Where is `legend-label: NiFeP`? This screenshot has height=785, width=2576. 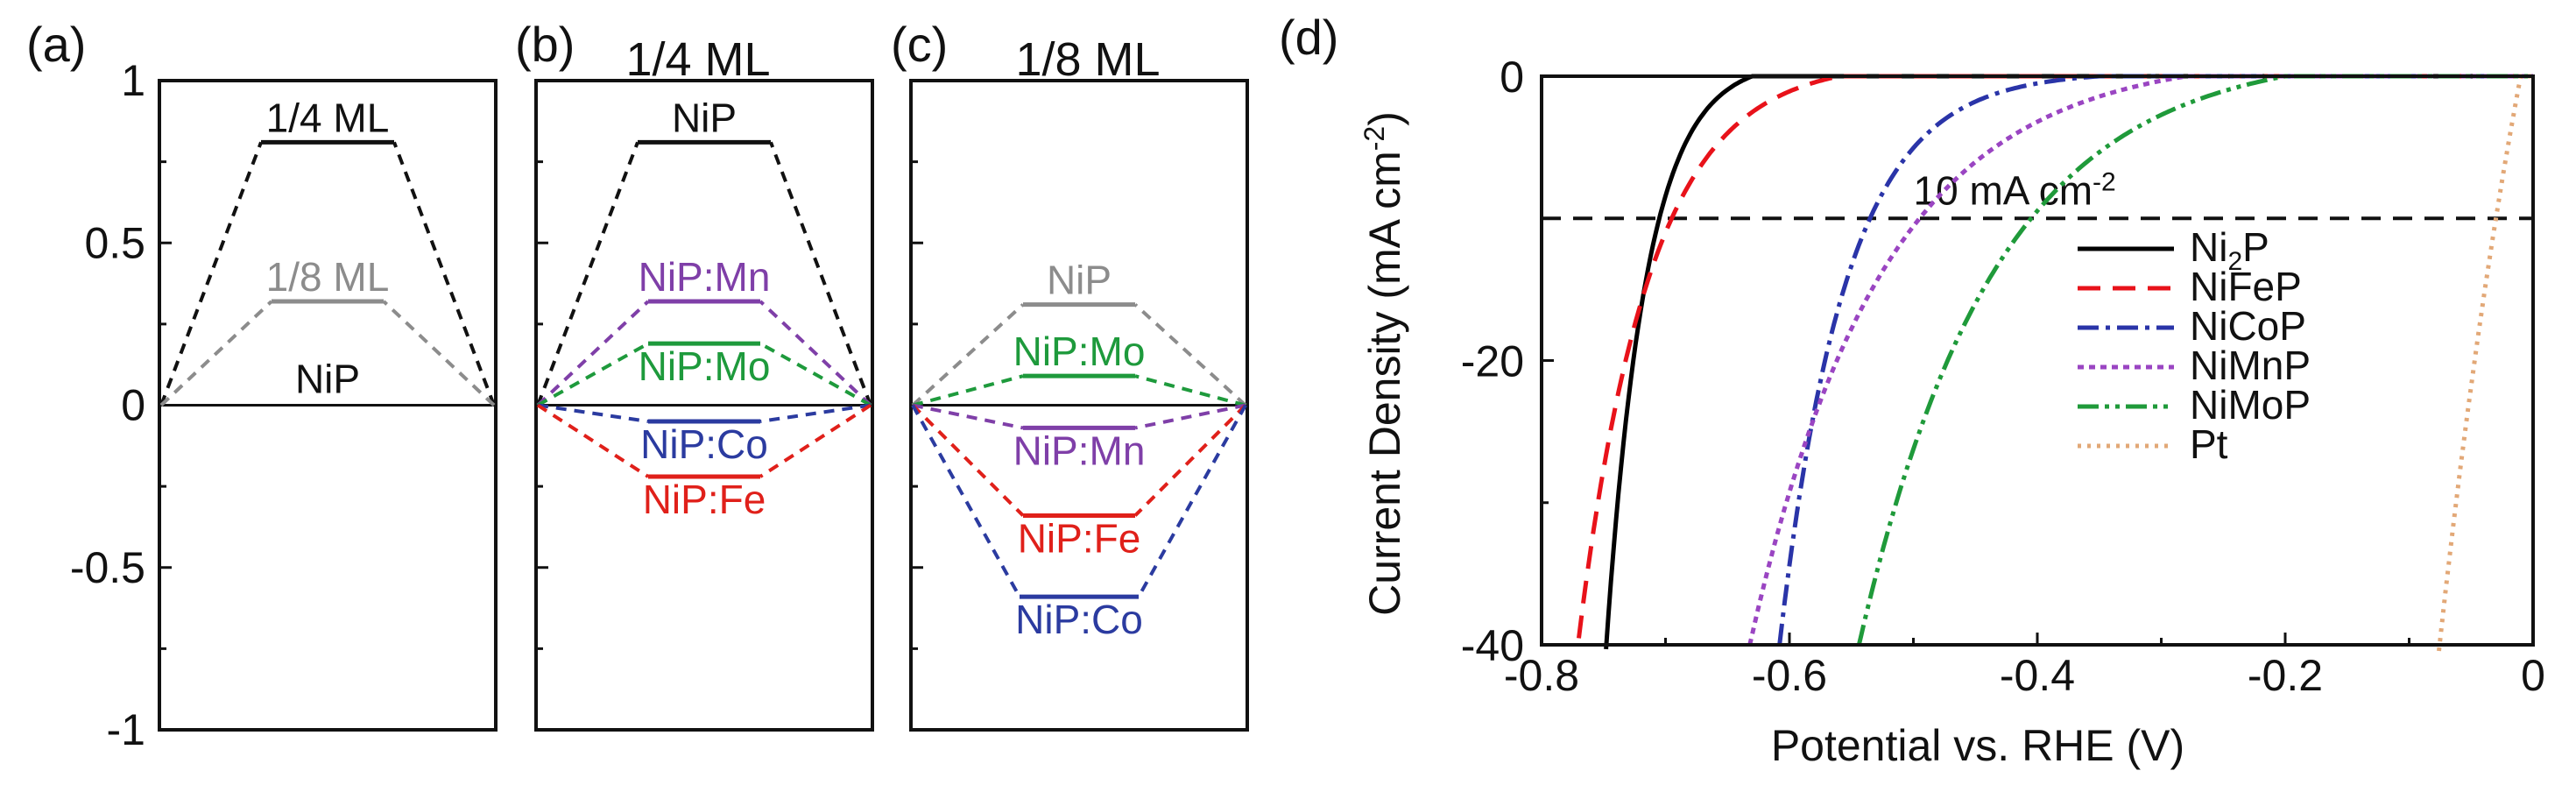
legend-label: NiFeP is located at coordinates (2246, 286).